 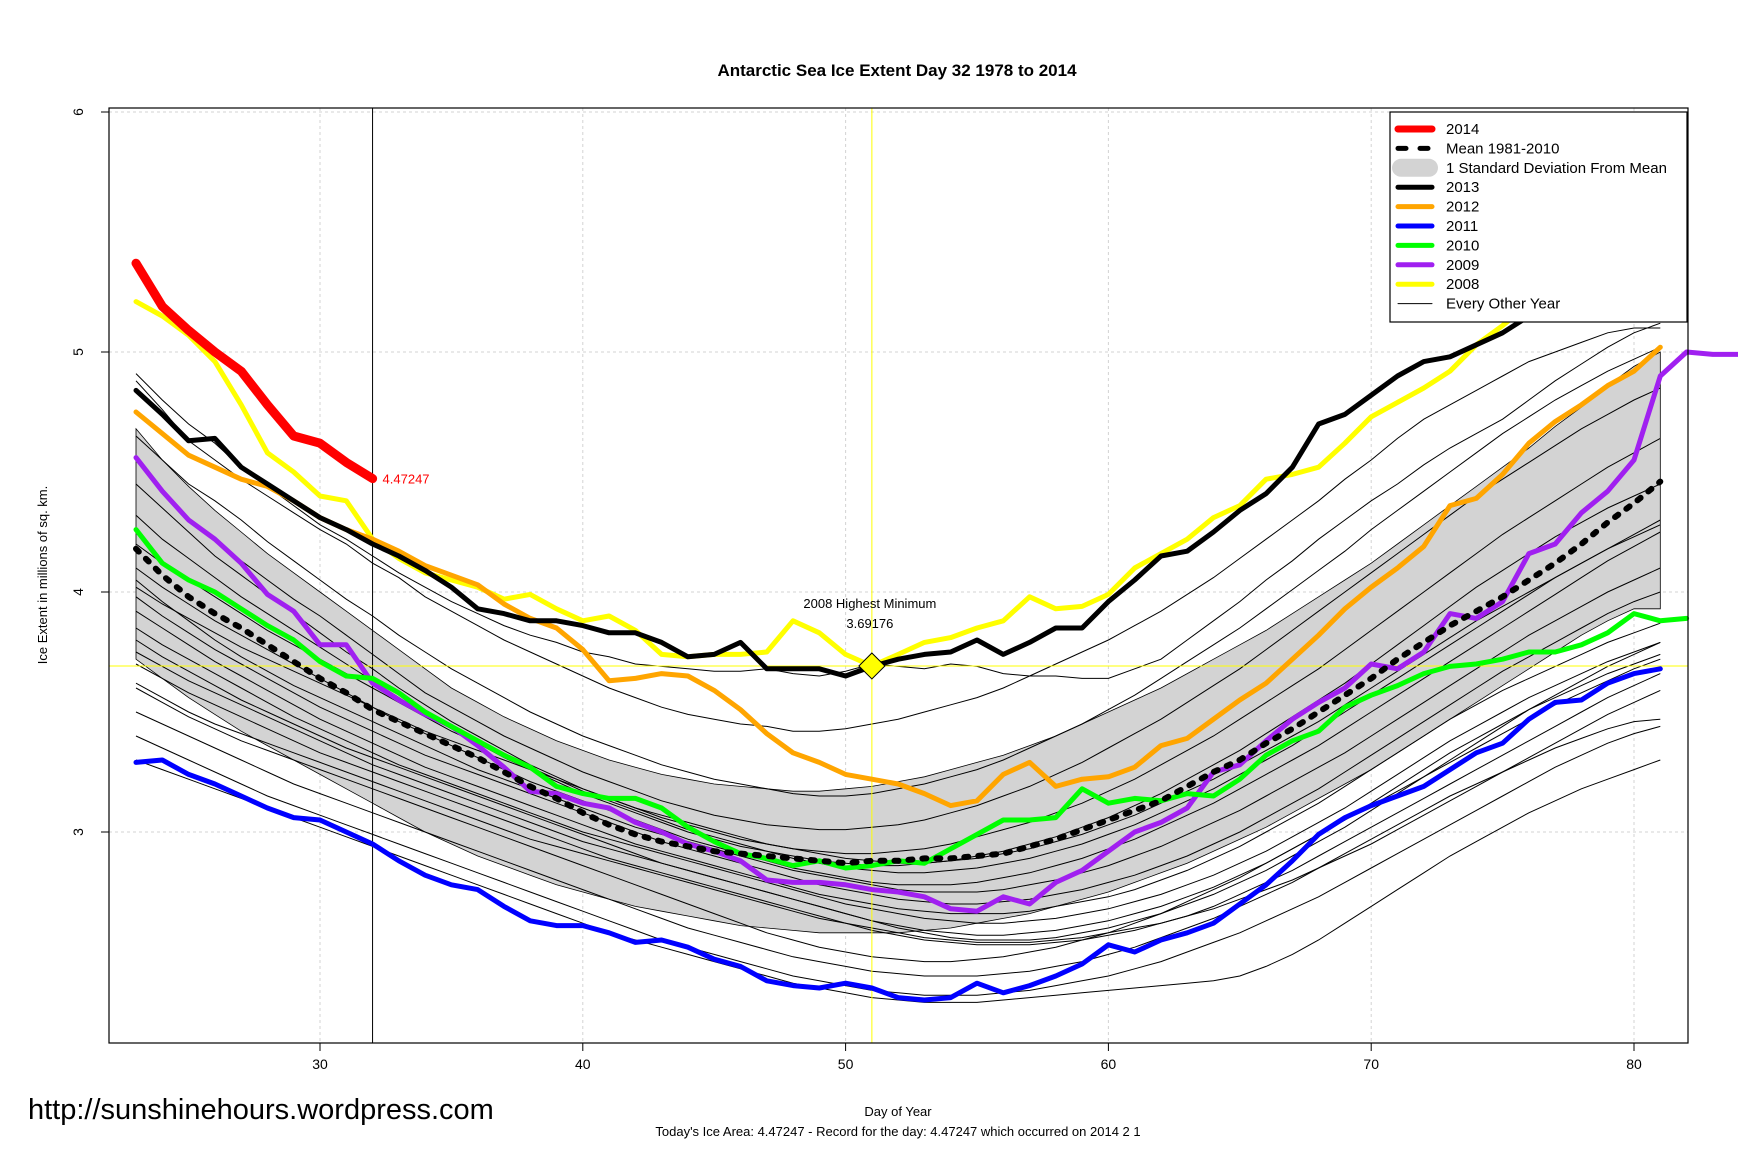 I want to click on legend-label: 2014, so click(x=1462, y=129).